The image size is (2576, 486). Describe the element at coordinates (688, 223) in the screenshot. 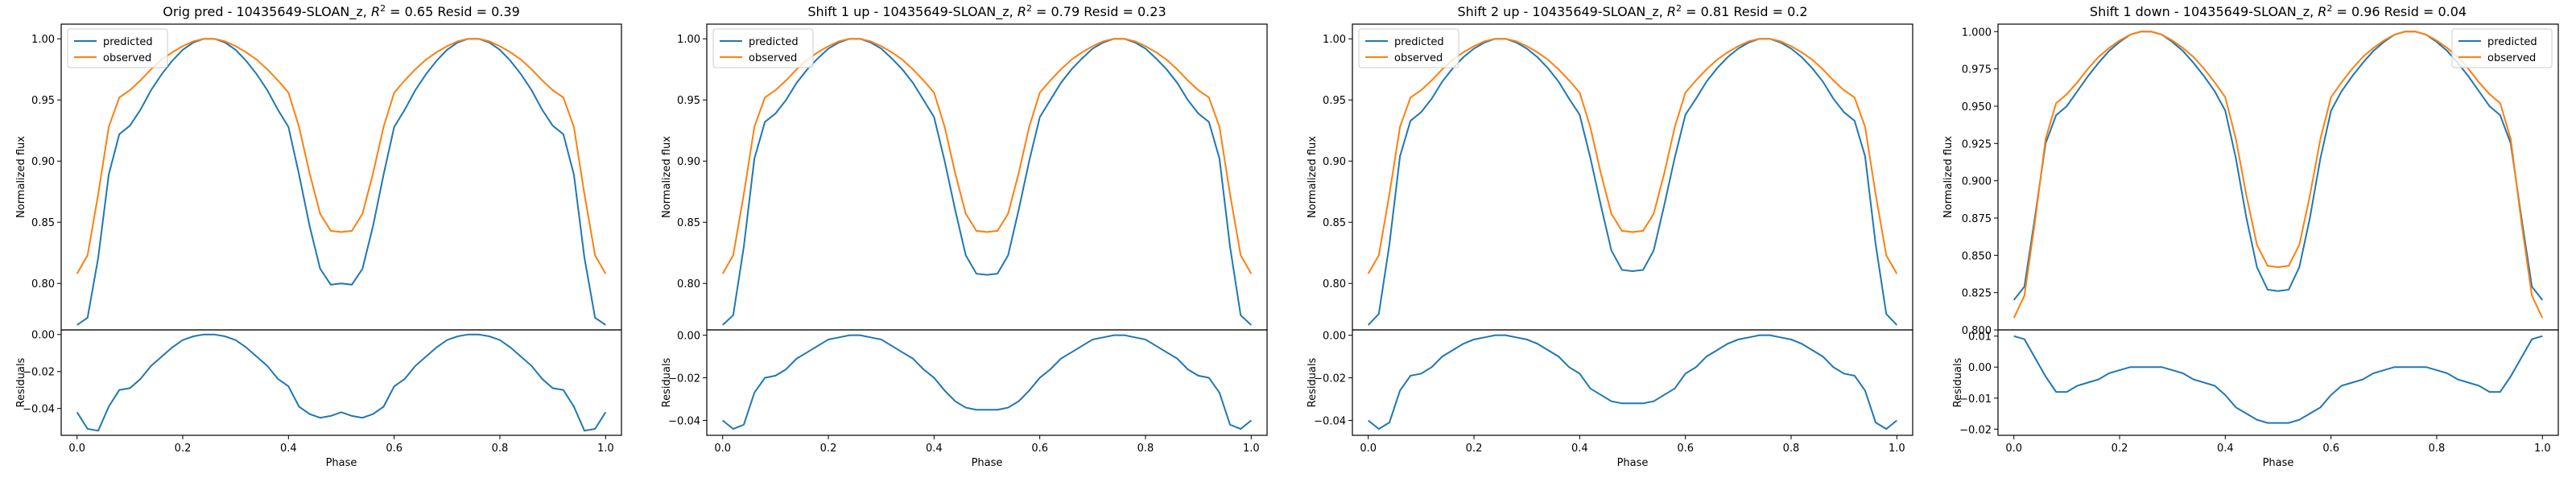

I see `y-tick-label: 0.85` at that location.